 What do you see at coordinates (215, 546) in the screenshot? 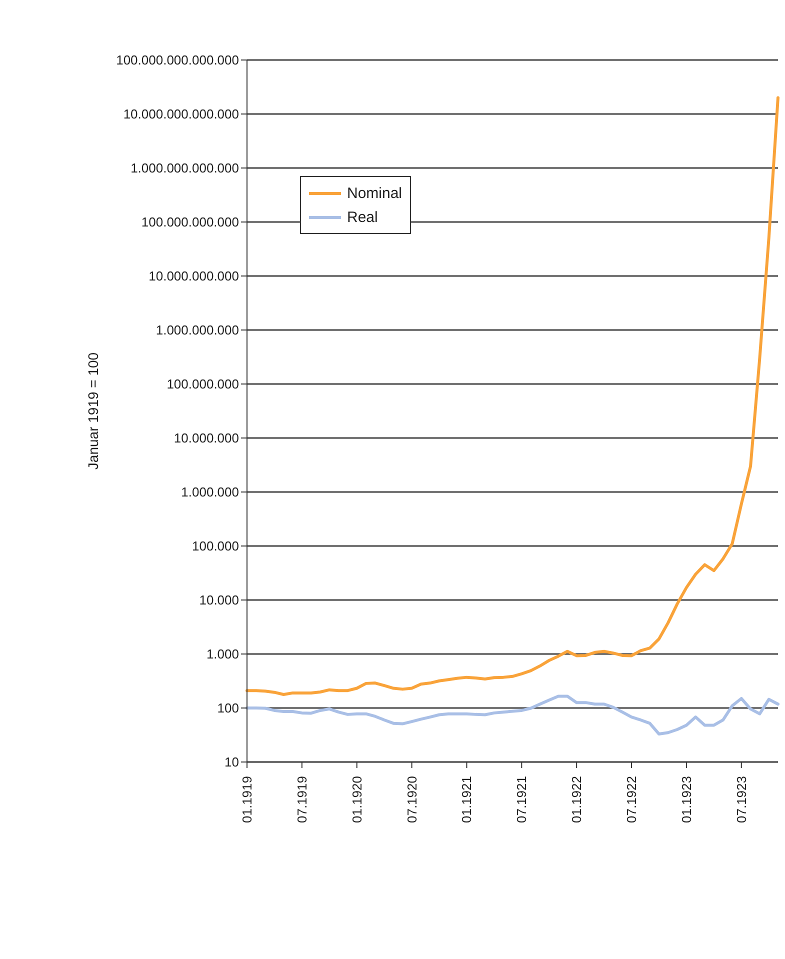
I see `y-tick-label: 100.000` at bounding box center [215, 546].